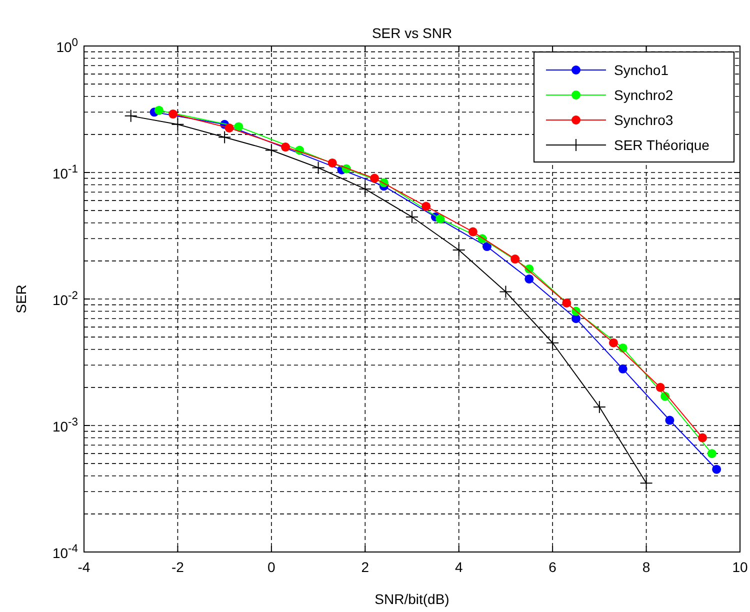  Describe the element at coordinates (65, 425) in the screenshot. I see `y-tick-label: 10$^{-3}$` at that location.